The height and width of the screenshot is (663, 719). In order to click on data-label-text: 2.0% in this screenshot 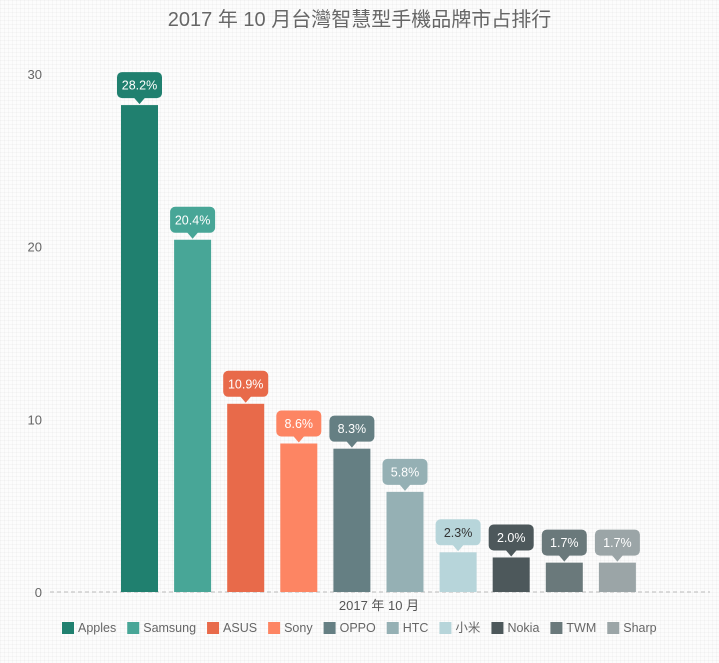, I will do `click(511, 538)`.